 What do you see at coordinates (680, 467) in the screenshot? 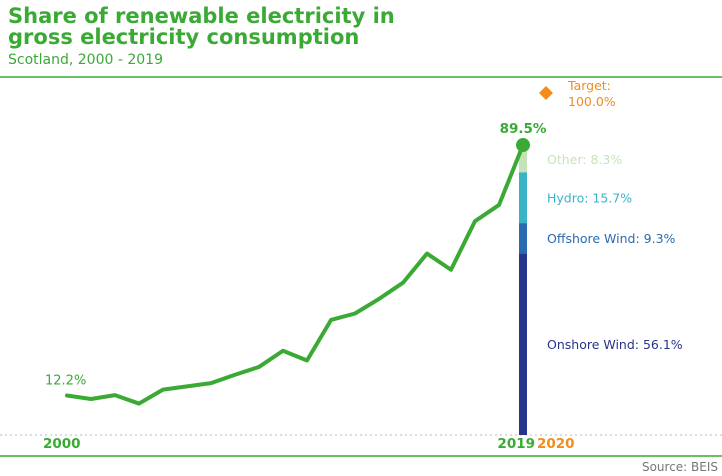
I see `source-note: Source: BEIS` at bounding box center [680, 467].